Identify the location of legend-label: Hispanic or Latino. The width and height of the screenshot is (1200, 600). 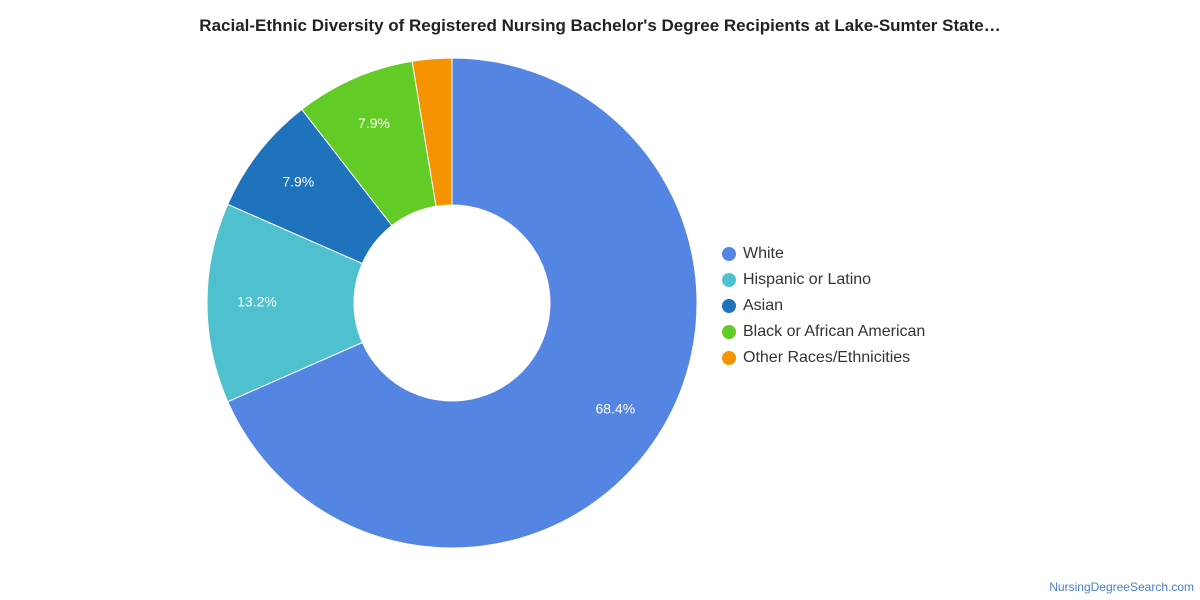
(807, 279).